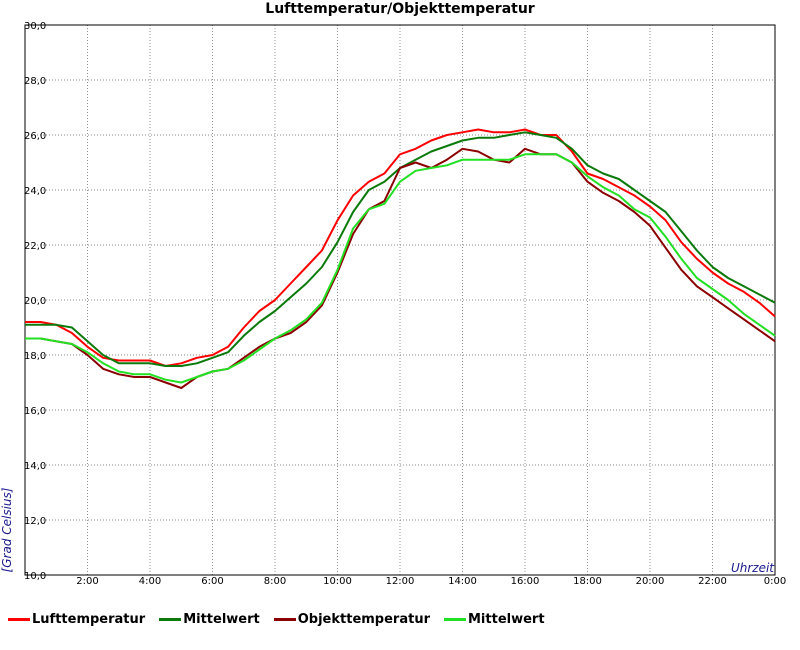 This screenshot has width=800, height=650. Describe the element at coordinates (275, 581) in the screenshot. I see `x-tick-label: 8:00` at that location.